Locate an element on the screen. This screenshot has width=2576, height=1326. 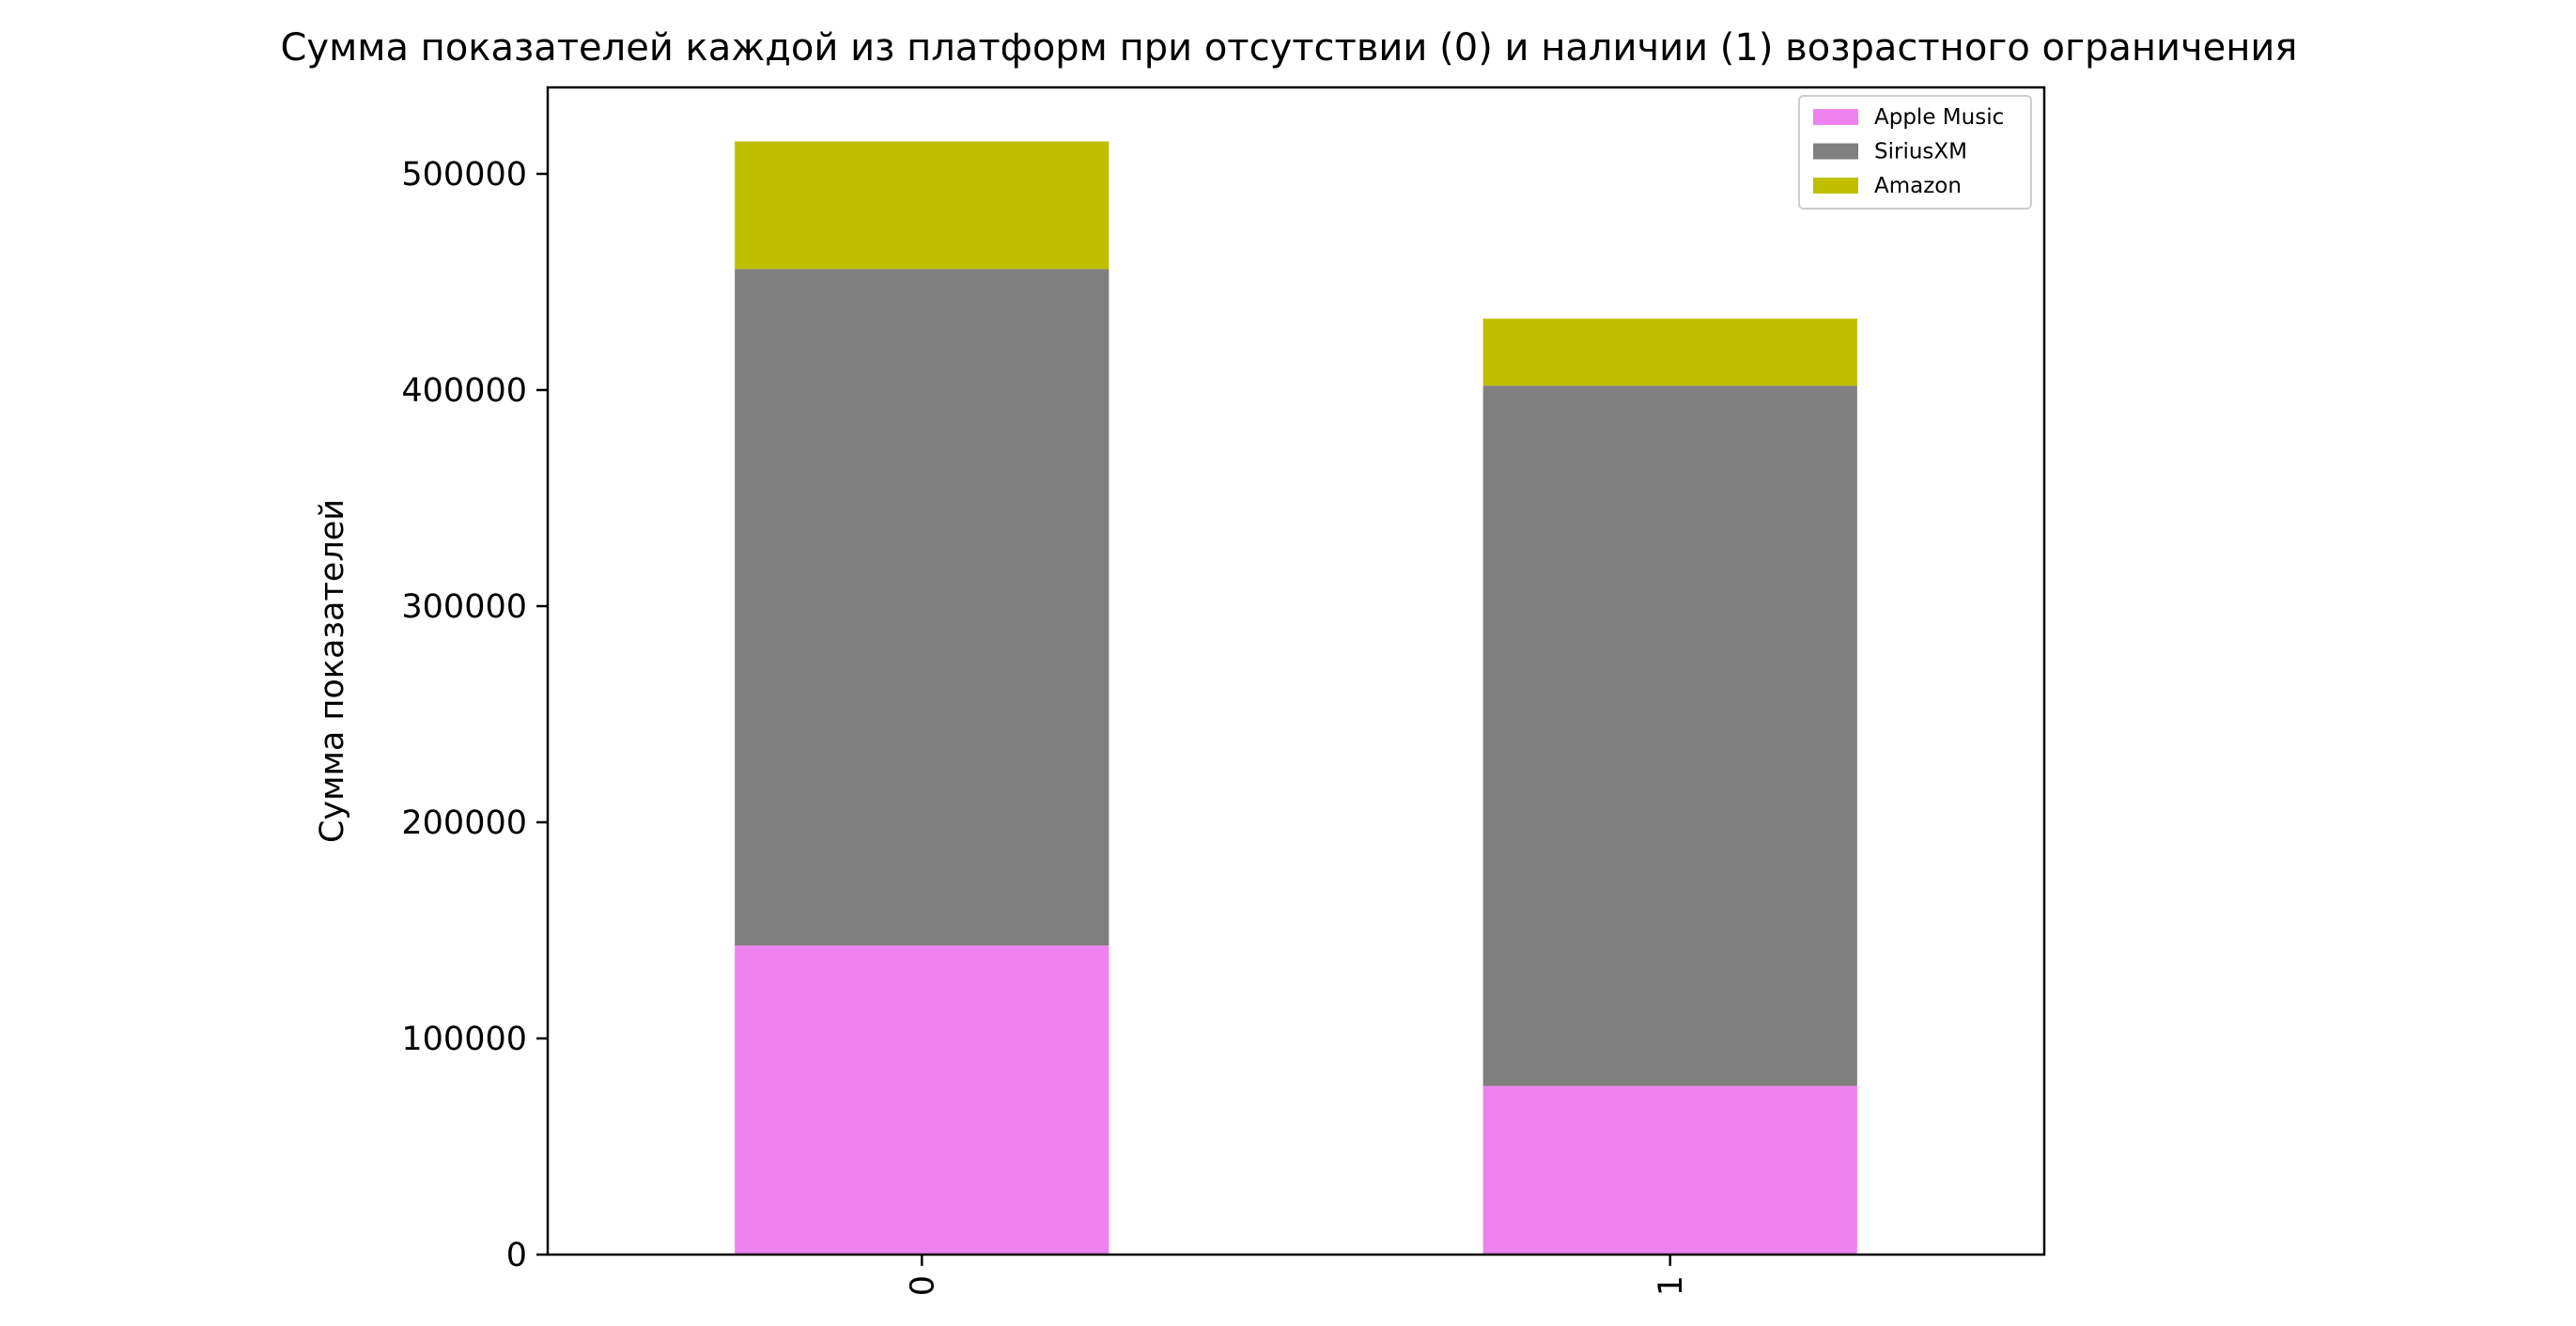
legend-label: Amazon is located at coordinates (1918, 186).